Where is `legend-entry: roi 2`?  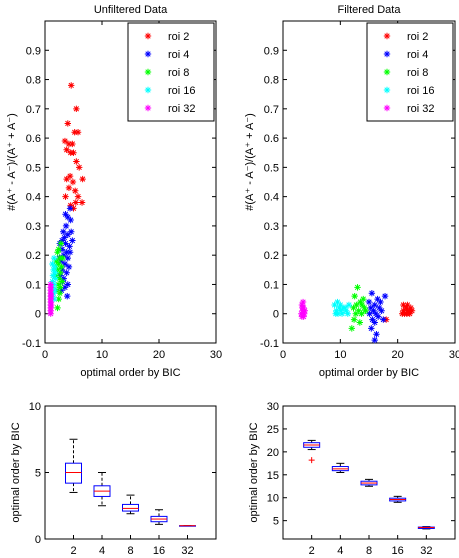 legend-entry: roi 2 is located at coordinates (178, 37).